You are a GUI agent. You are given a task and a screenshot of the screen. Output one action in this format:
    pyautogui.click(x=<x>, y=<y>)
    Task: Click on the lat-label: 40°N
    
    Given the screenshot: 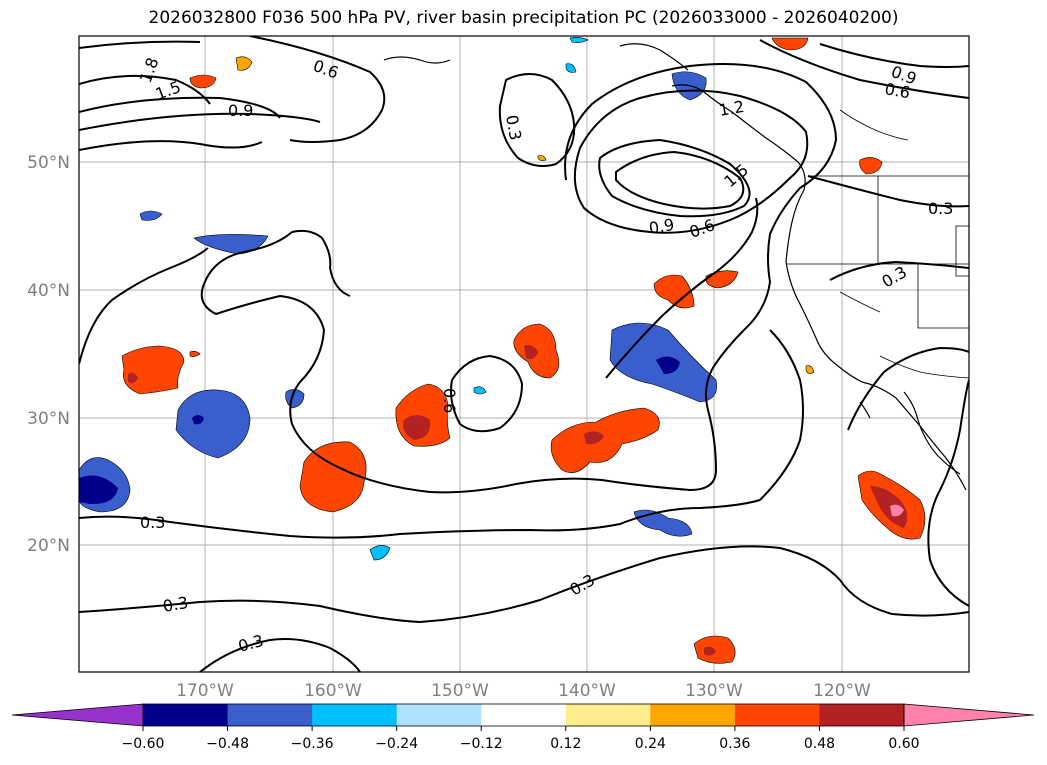 What is the action you would take?
    pyautogui.click(x=48, y=291)
    